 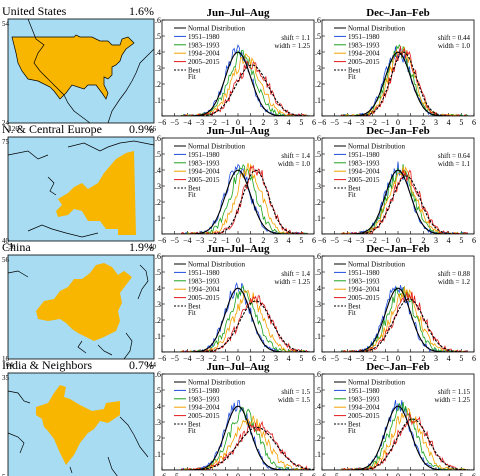 I want to click on region-name: N. & Central Europe, so click(x=52, y=129).